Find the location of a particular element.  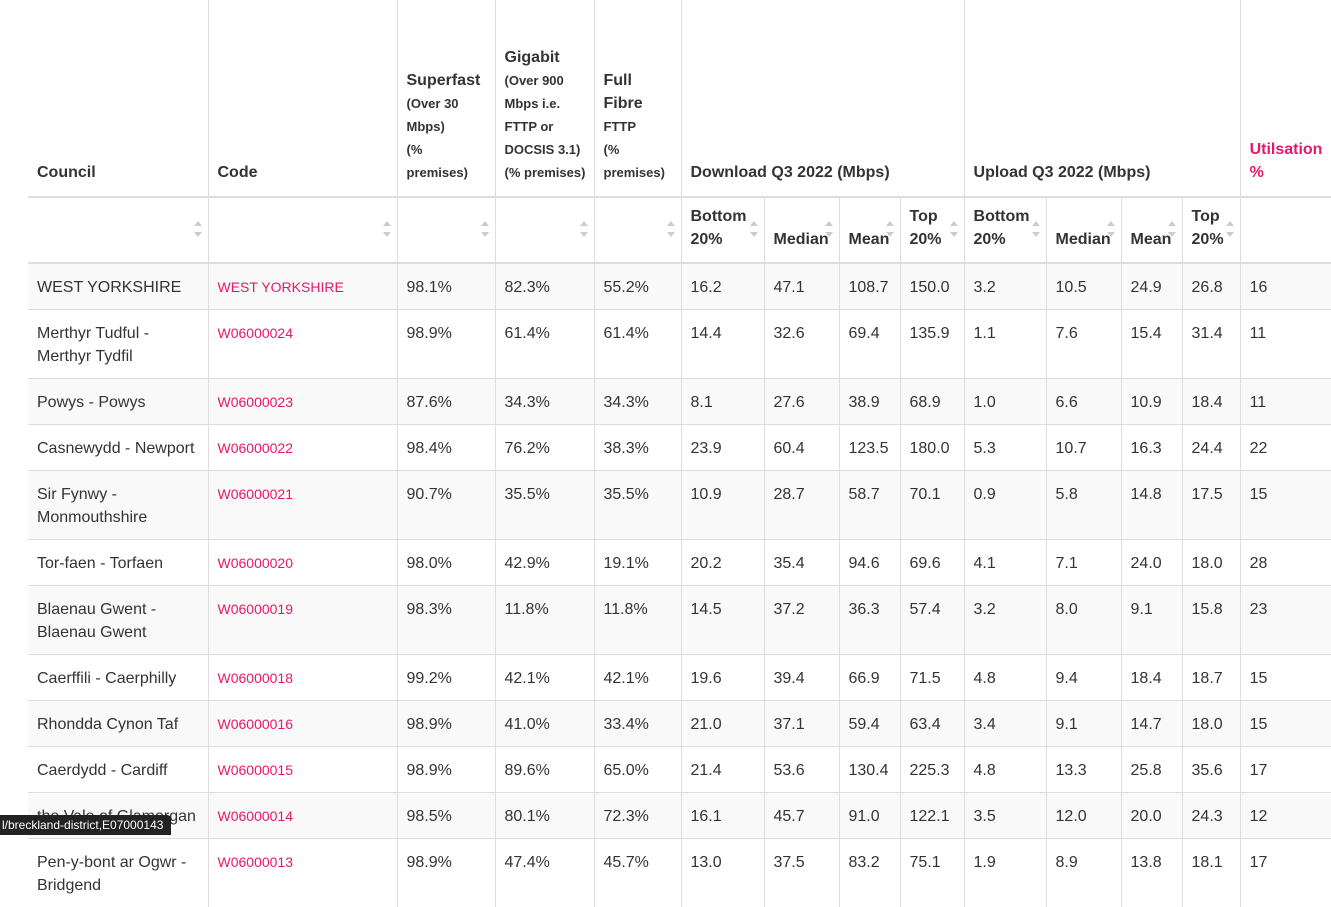

cell-superfast: 98.1% is located at coordinates (446, 286).